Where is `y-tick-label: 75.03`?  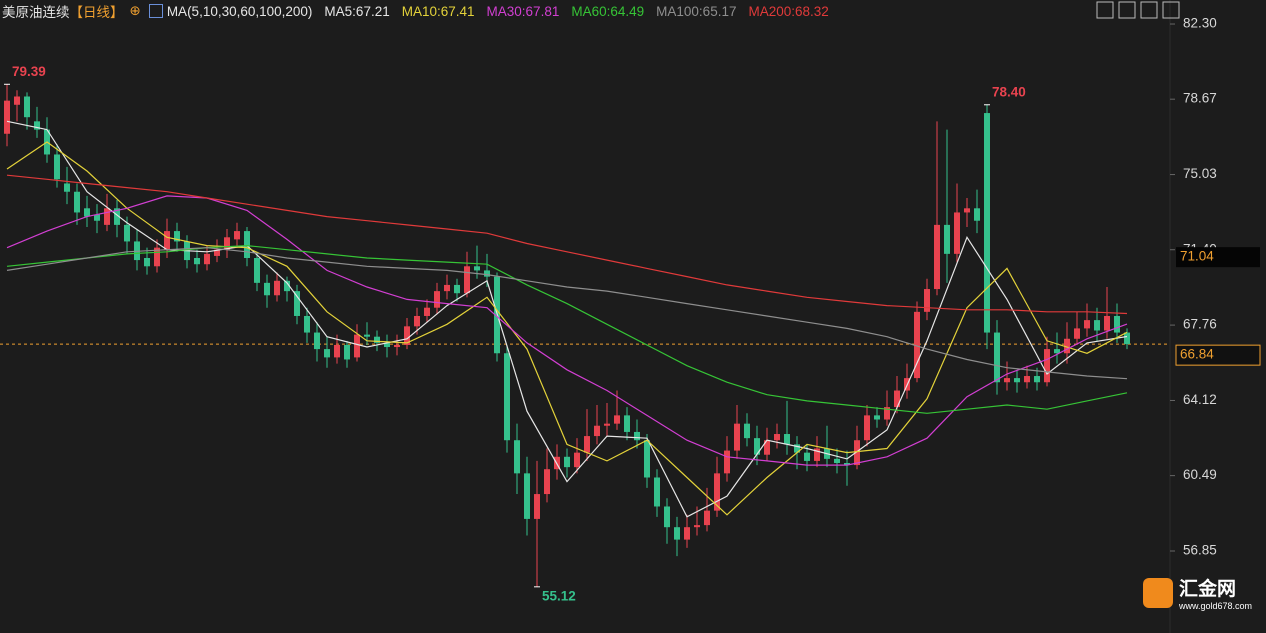
y-tick-label: 75.03 is located at coordinates (1200, 173).